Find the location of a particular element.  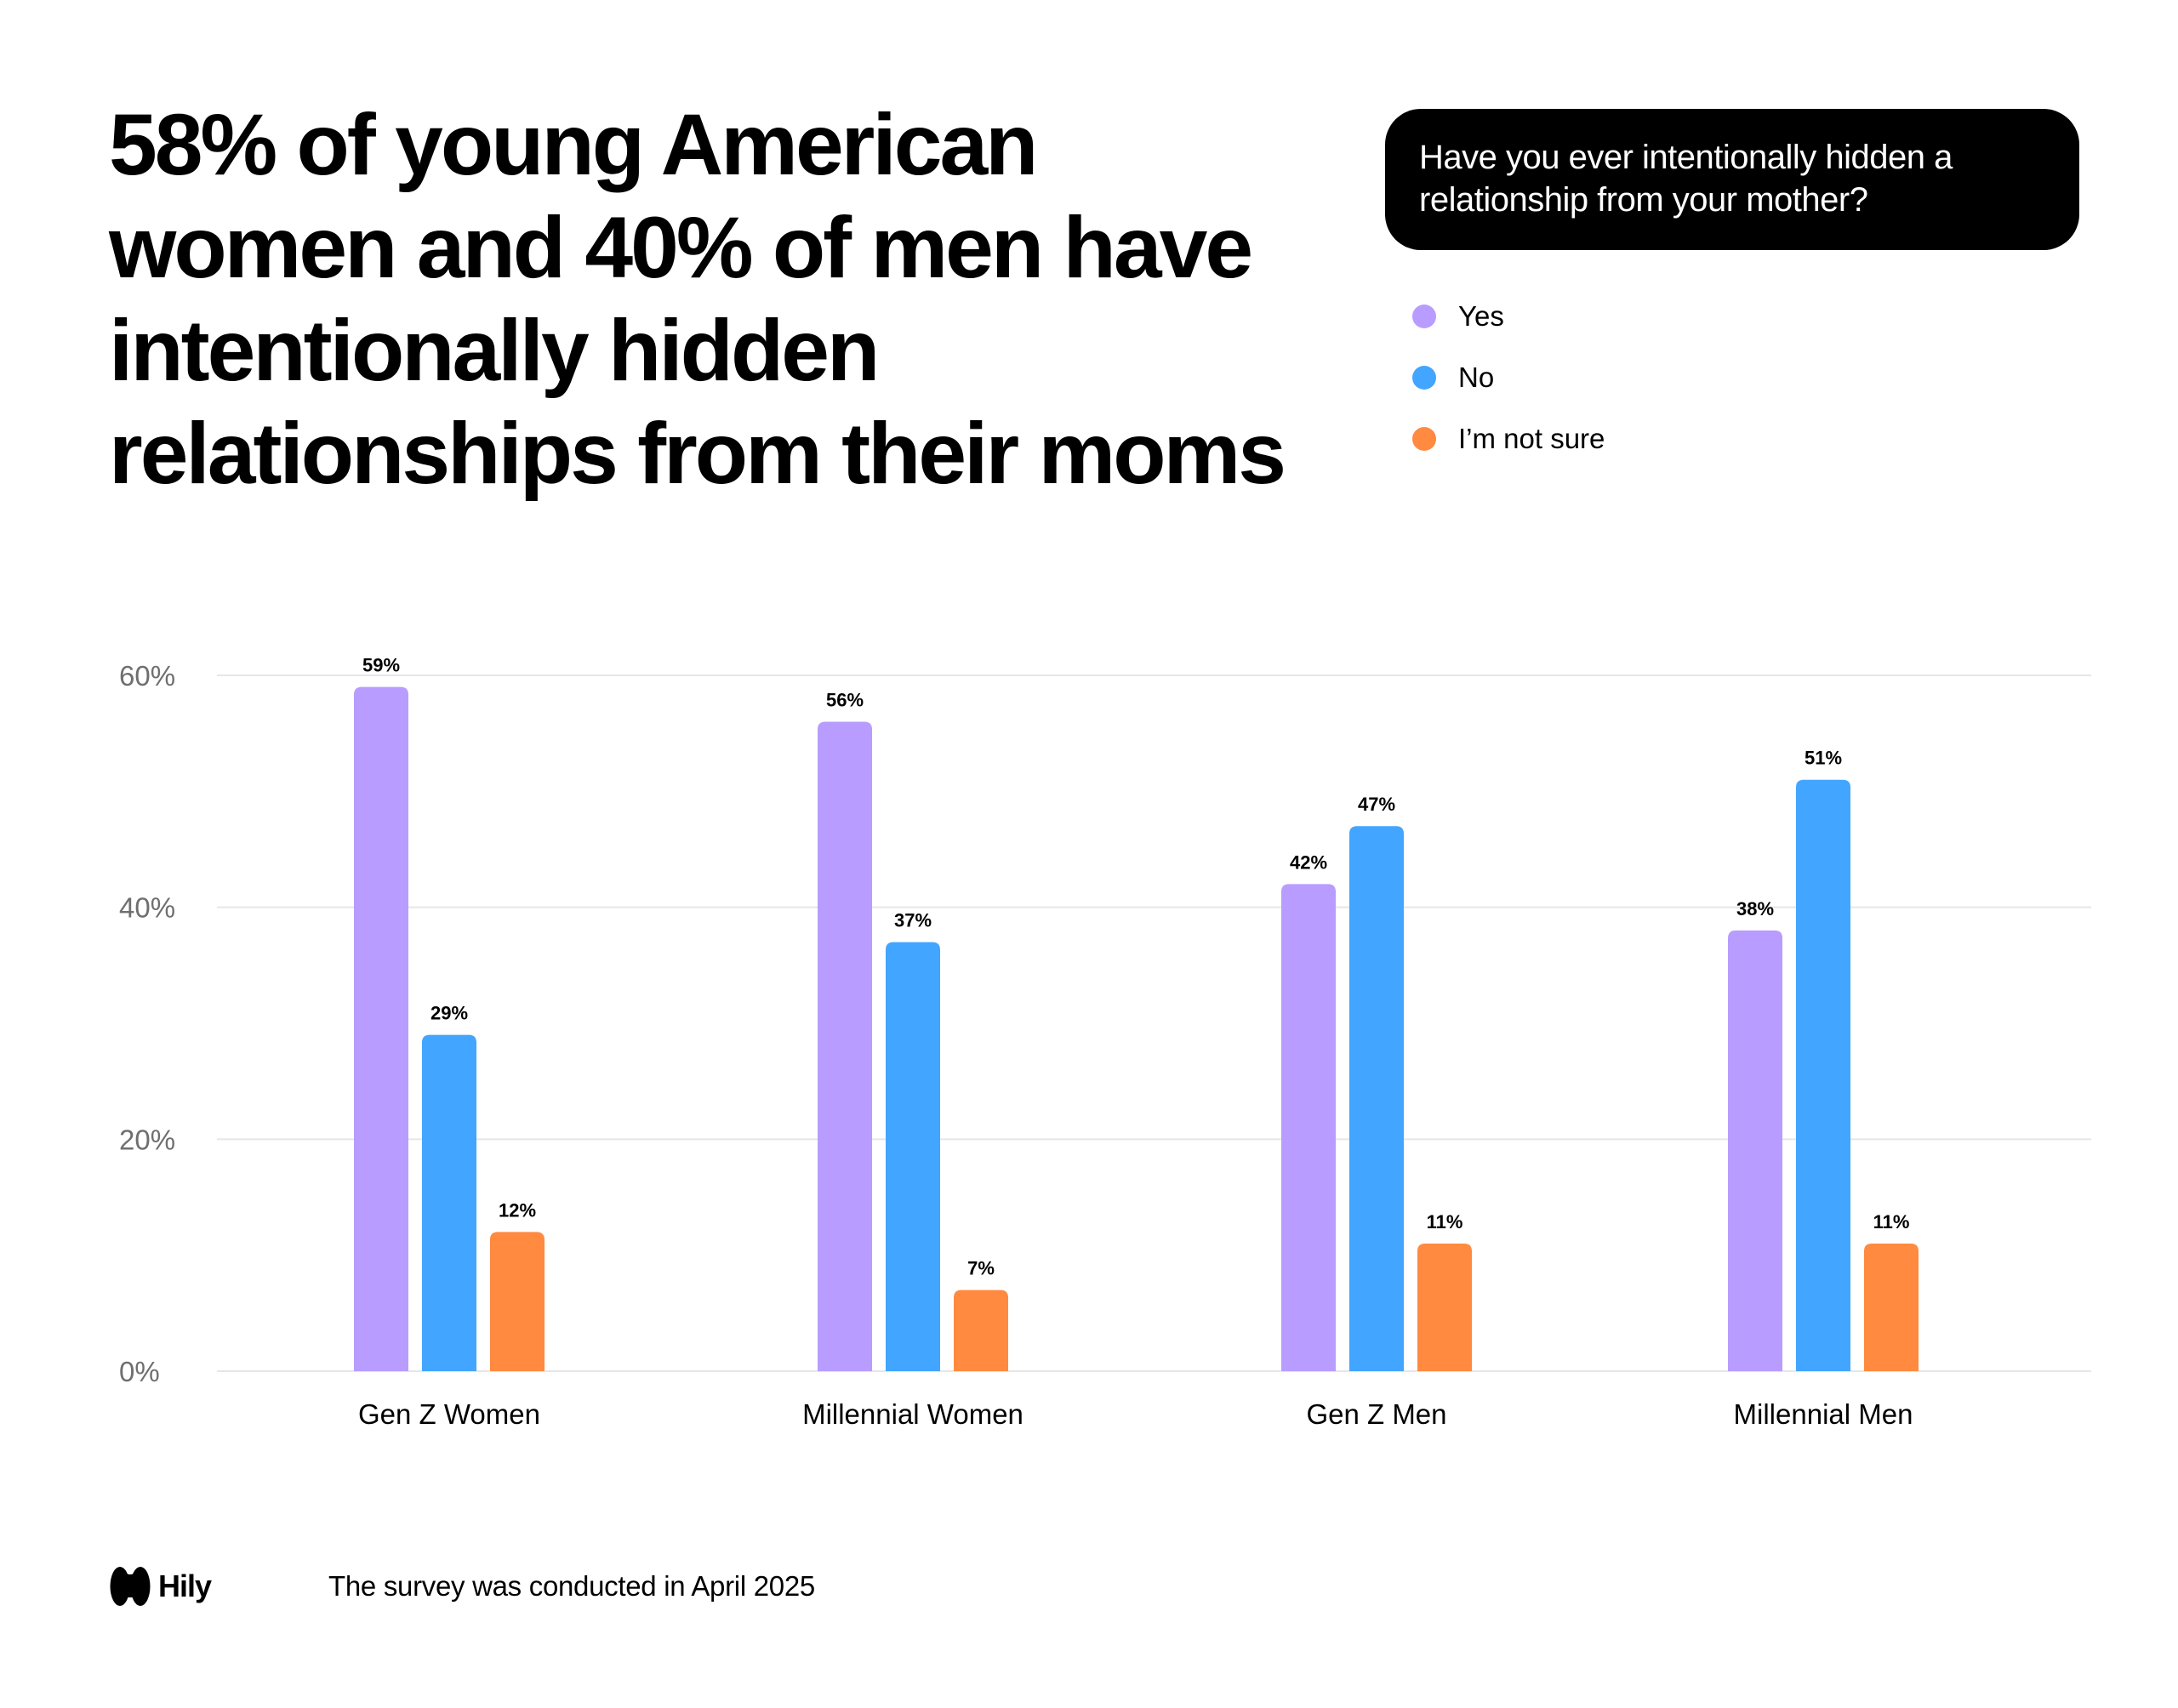

x-tick-label: Gen Z Men is located at coordinates (1376, 1414).